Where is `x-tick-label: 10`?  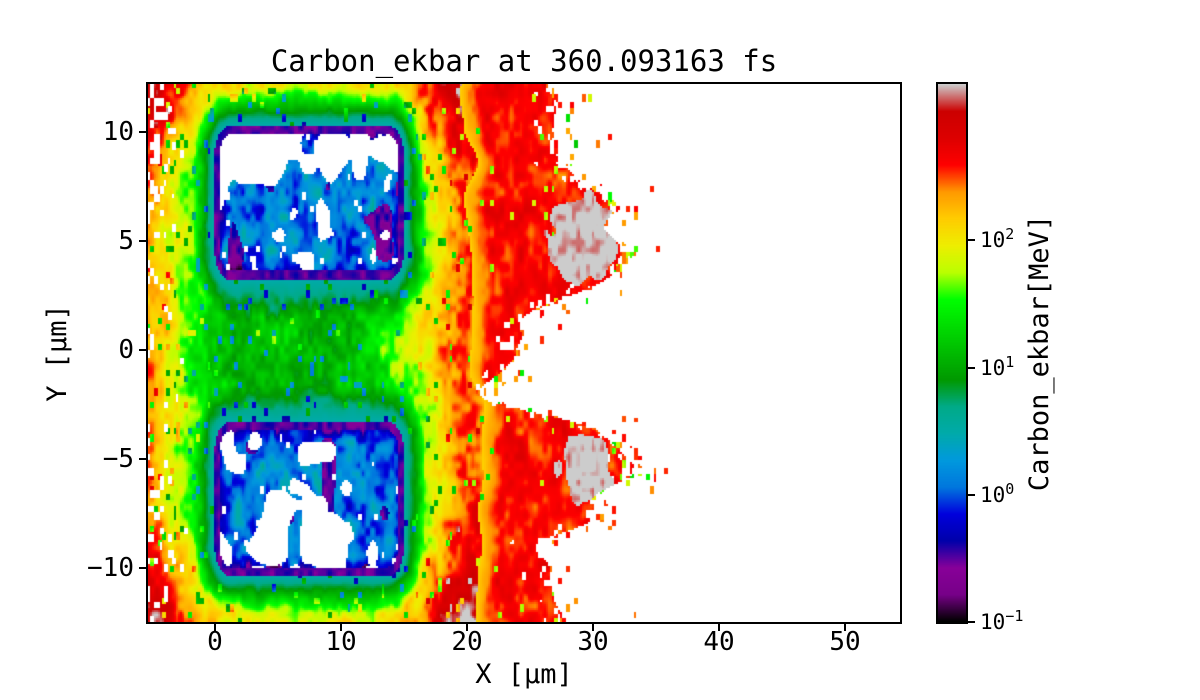
x-tick-label: 10 is located at coordinates (341, 642).